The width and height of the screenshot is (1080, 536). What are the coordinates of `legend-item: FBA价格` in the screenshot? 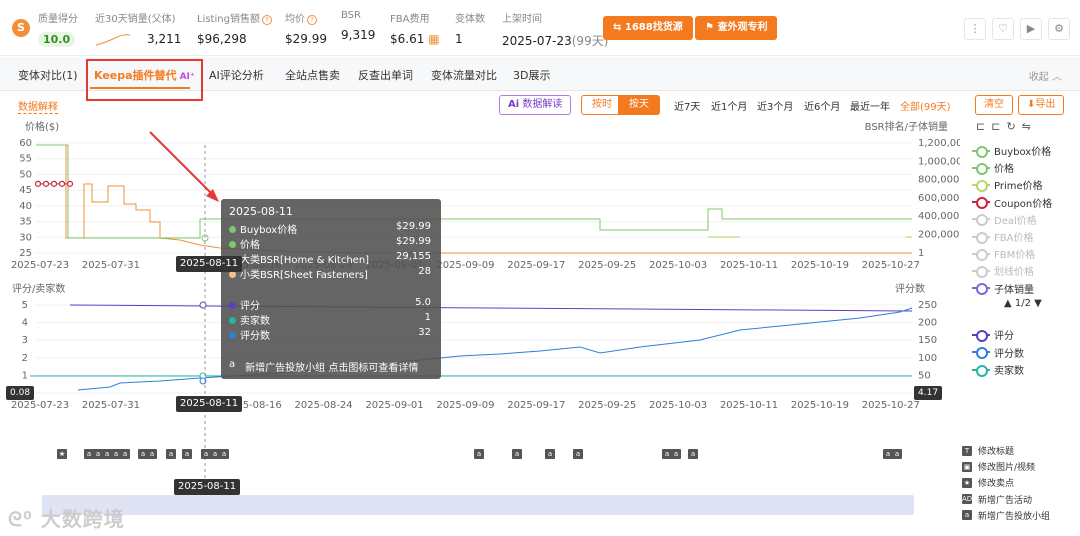 It's located at (1002, 236).